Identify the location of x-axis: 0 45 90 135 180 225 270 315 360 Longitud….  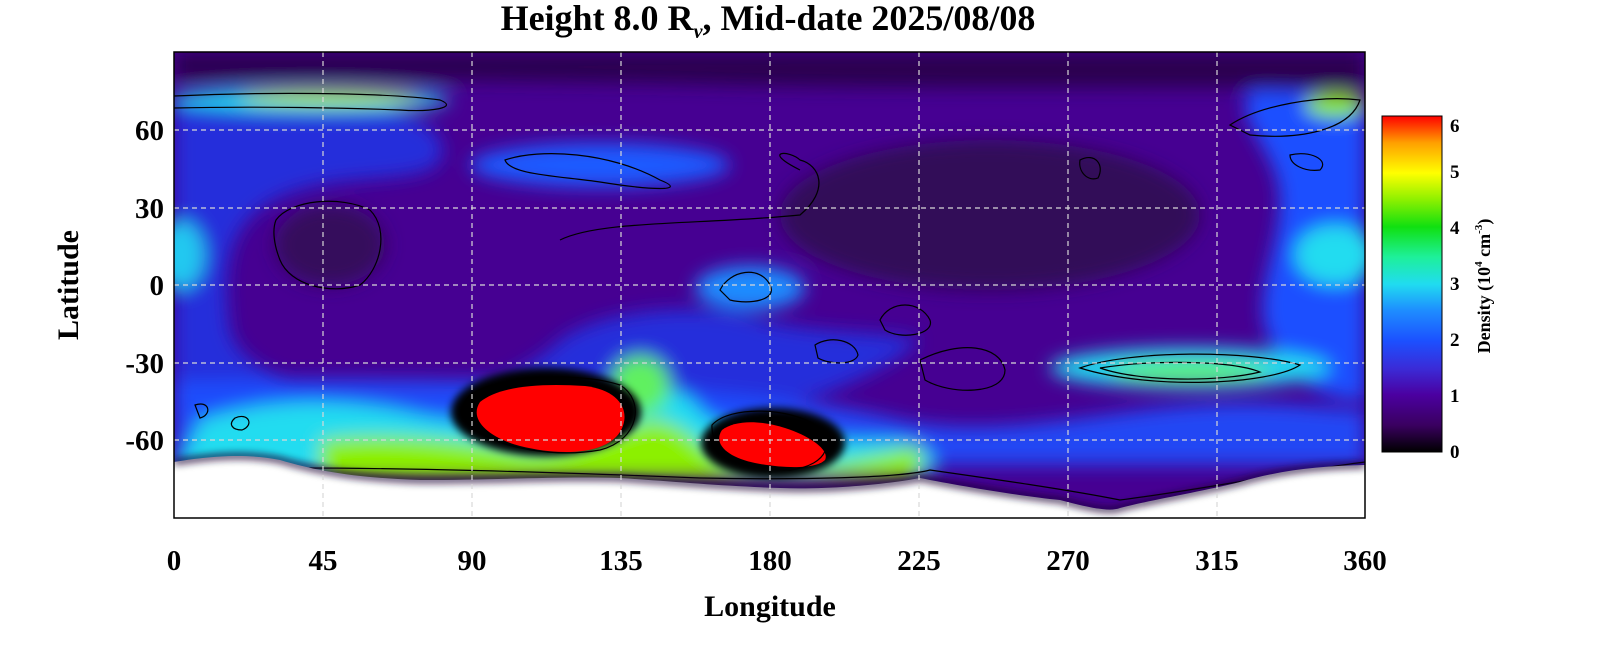
(777, 584).